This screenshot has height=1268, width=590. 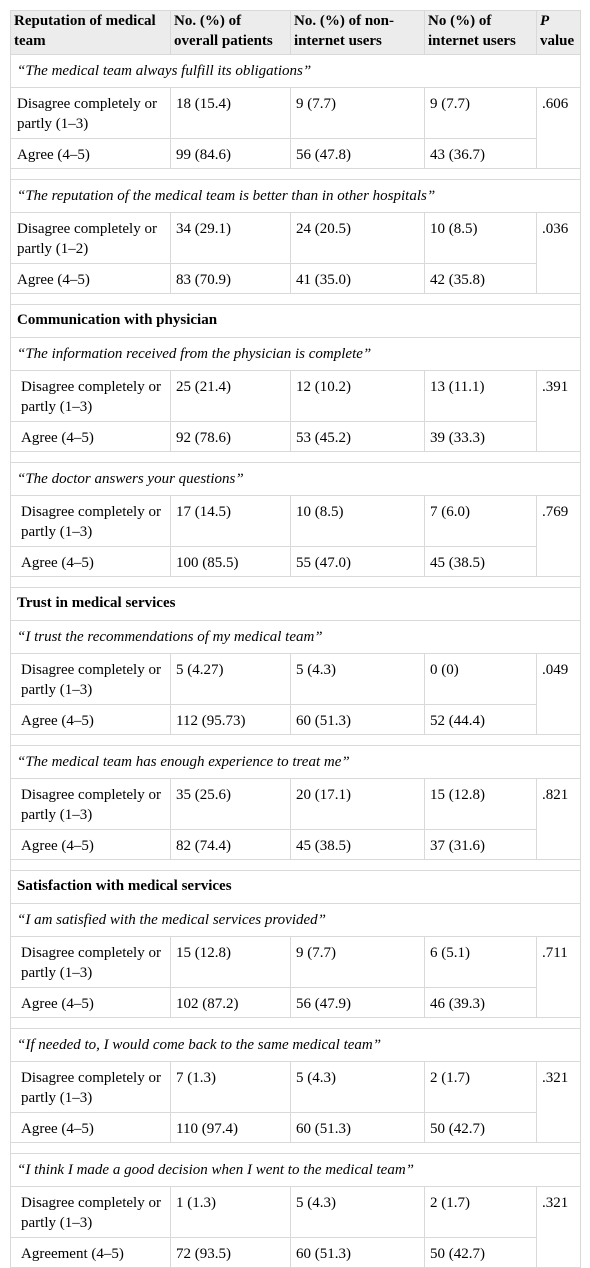 What do you see at coordinates (558, 128) in the screenshot?
I see `p-value: .606` at bounding box center [558, 128].